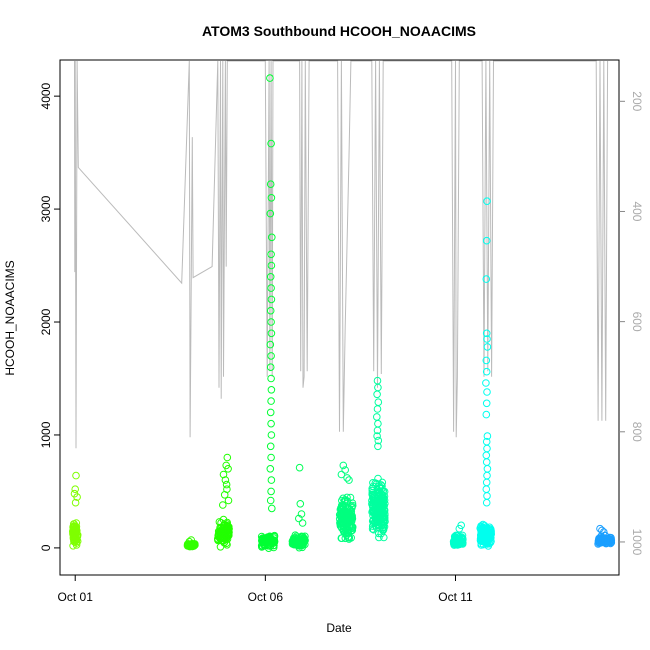 Image resolution: width=650 pixels, height=650 pixels. What do you see at coordinates (46, 95) in the screenshot?
I see `y-tick-label: 4000` at bounding box center [46, 95].